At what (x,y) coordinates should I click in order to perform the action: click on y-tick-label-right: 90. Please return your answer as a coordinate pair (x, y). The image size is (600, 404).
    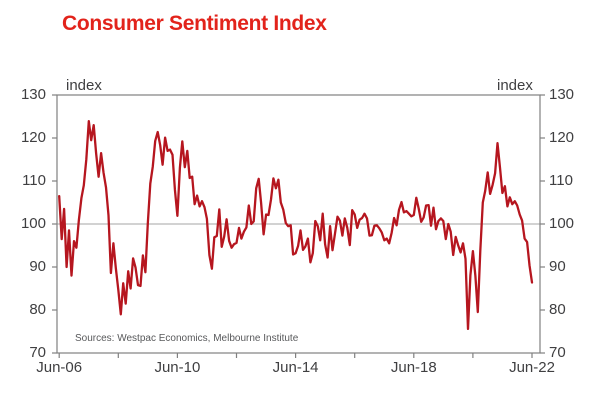
    Looking at the image, I should click on (557, 266).